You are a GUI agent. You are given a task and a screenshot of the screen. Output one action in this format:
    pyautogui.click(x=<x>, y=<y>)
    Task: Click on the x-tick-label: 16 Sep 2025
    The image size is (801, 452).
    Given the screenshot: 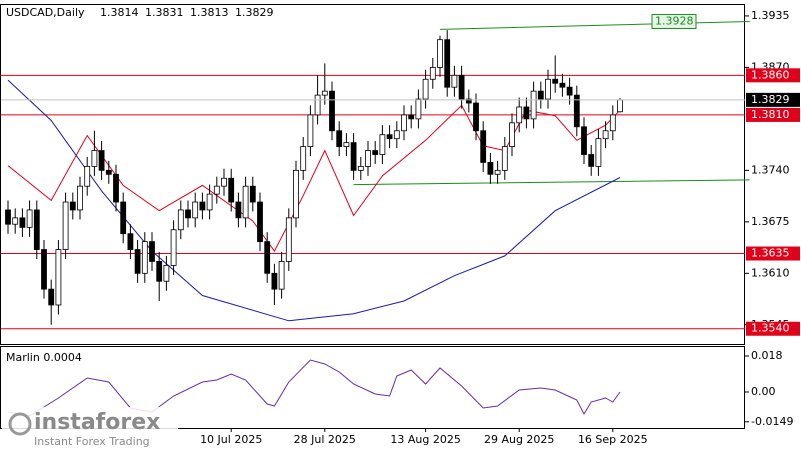 What is the action you would take?
    pyautogui.click(x=613, y=439)
    